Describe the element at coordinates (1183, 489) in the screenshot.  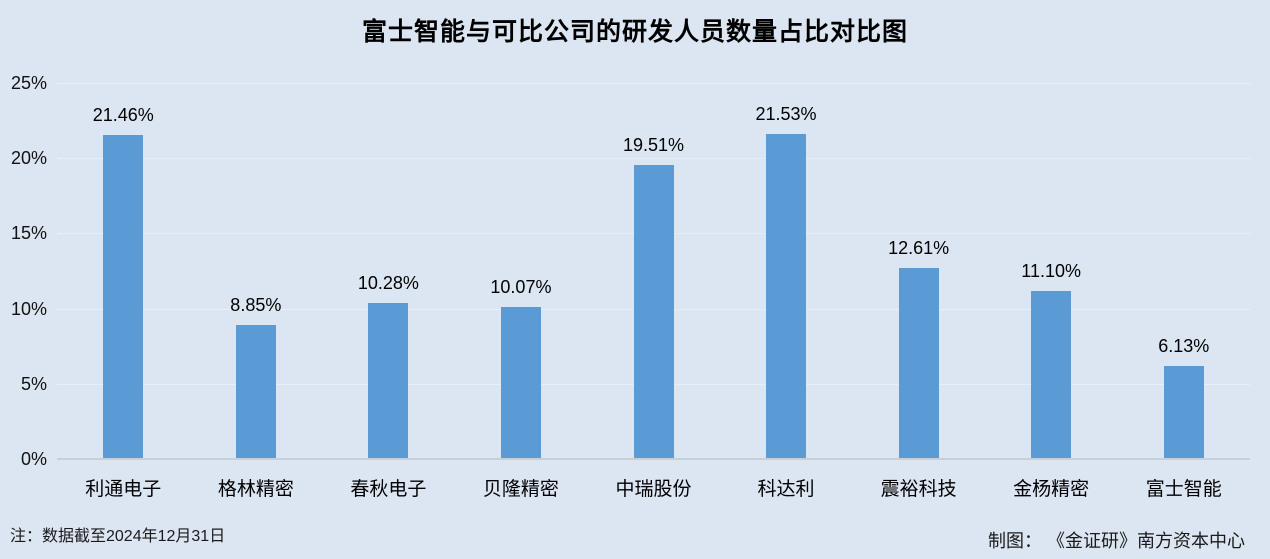
I see `x-category-label: 富士智能` at that location.